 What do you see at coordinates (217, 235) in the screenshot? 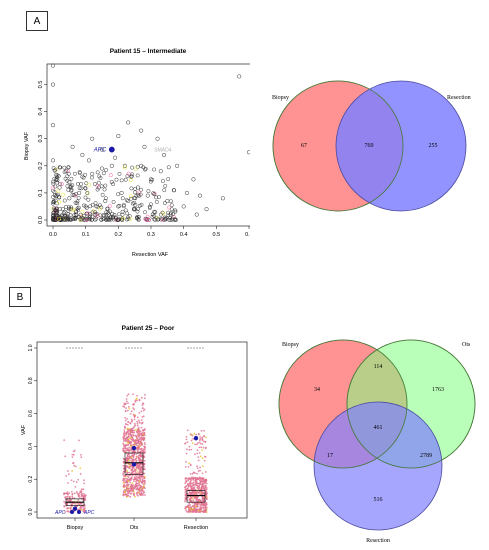
I see `scatter-xtick-label: 0.5` at bounding box center [217, 235].